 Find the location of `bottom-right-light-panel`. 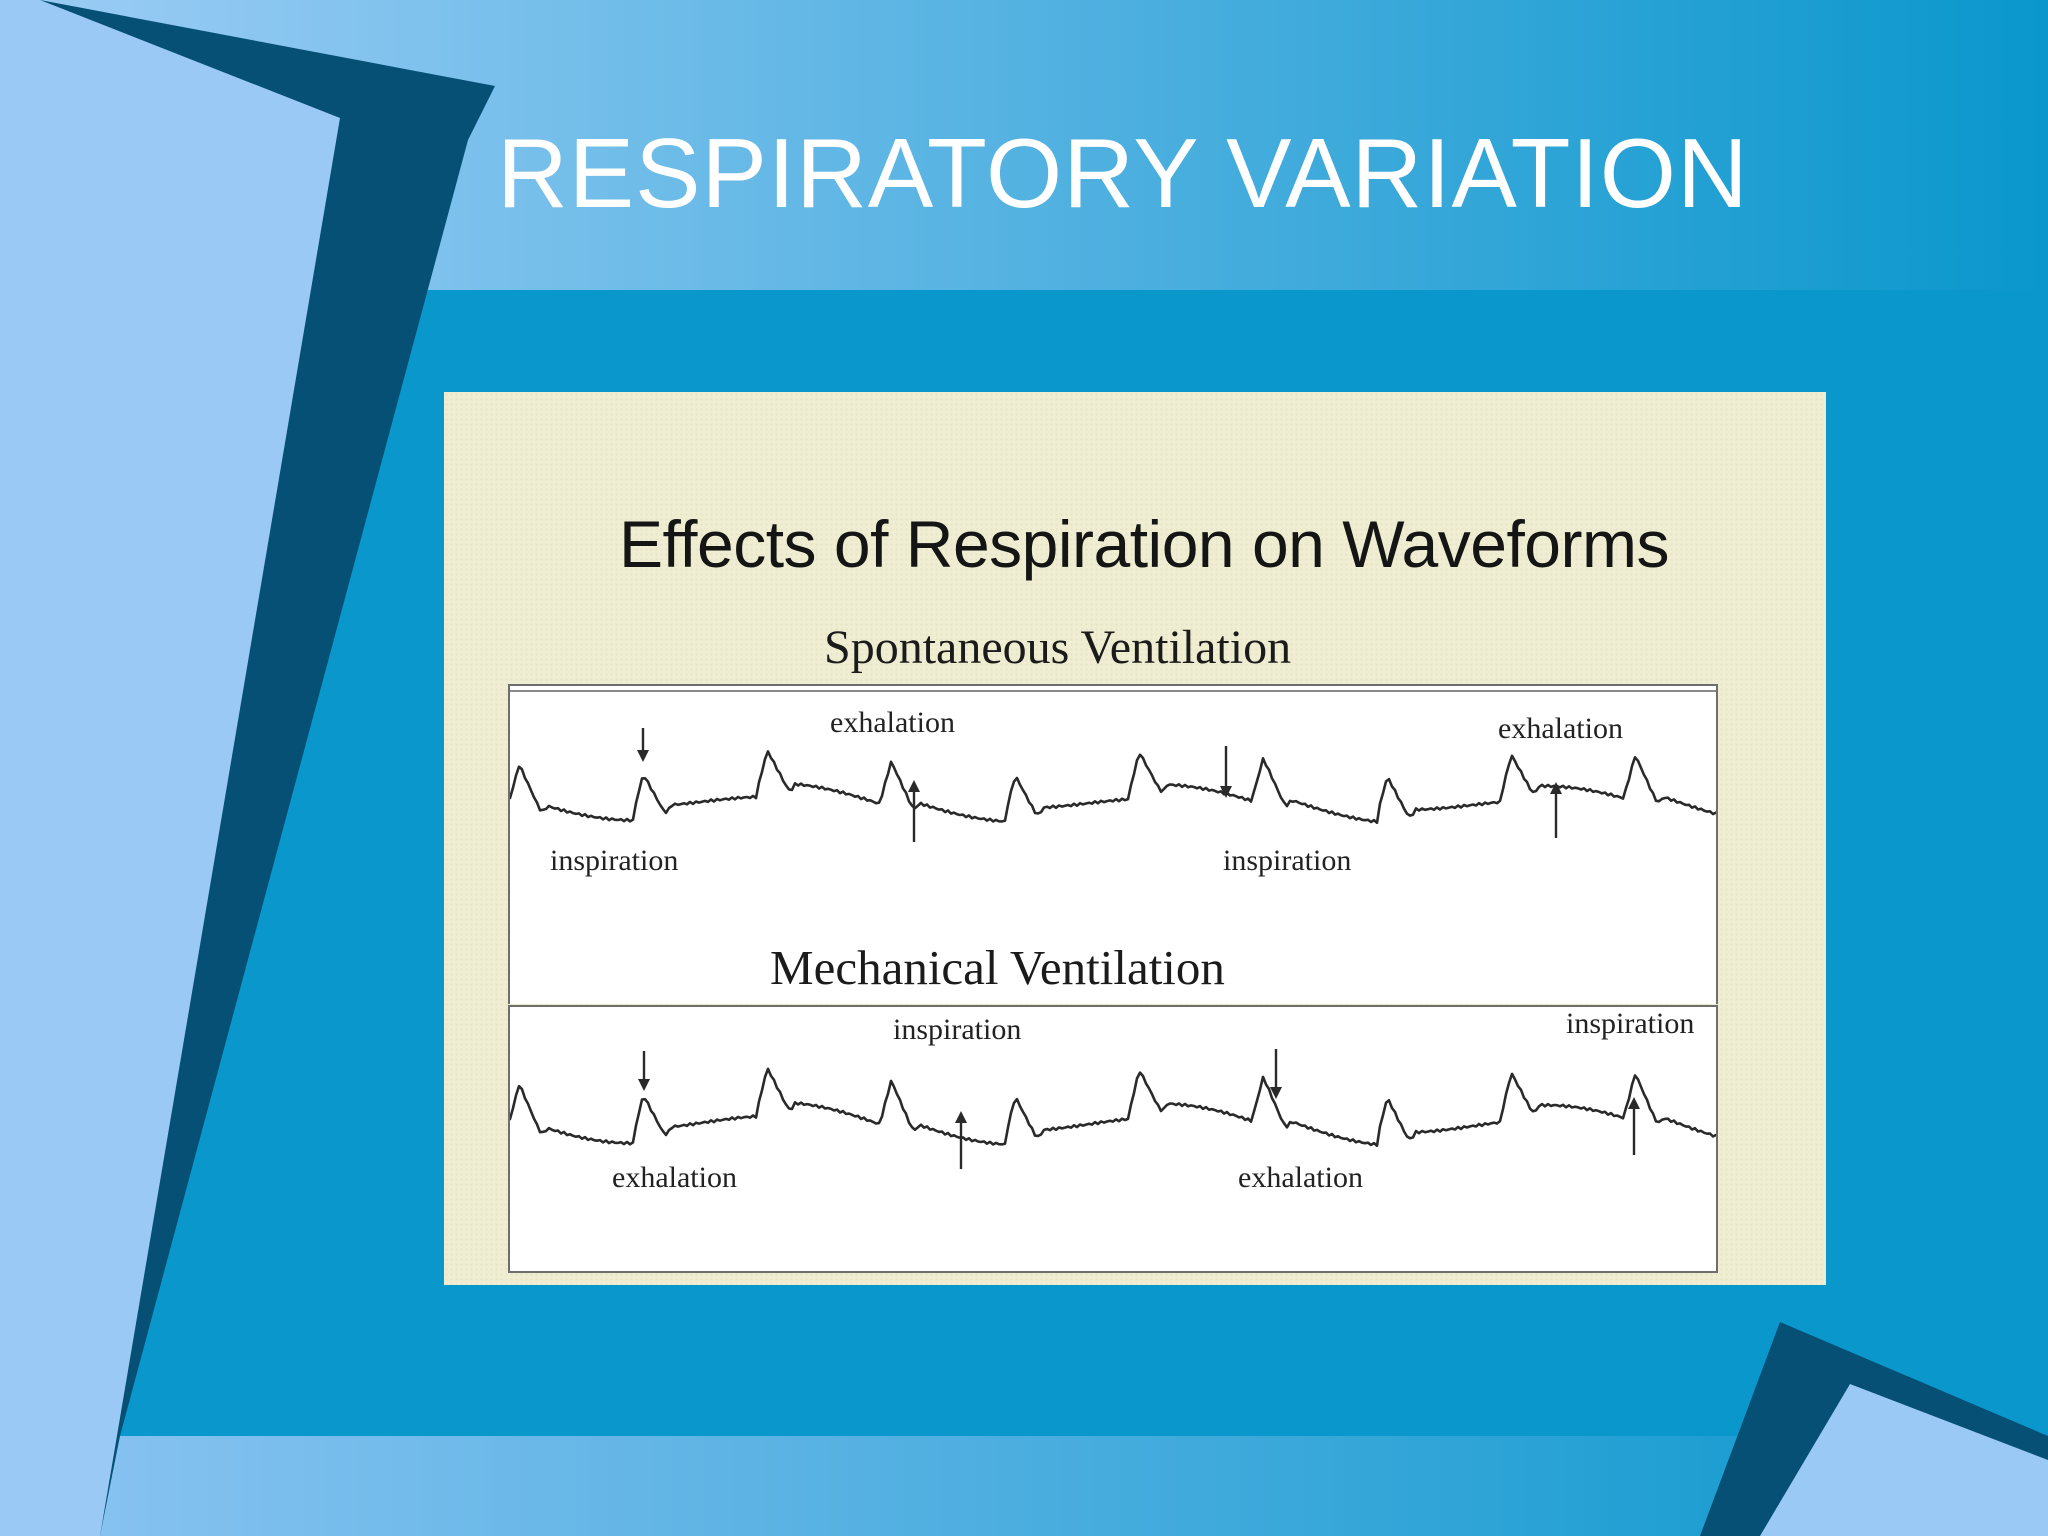

bottom-right-light-panel is located at coordinates (1904, 1460).